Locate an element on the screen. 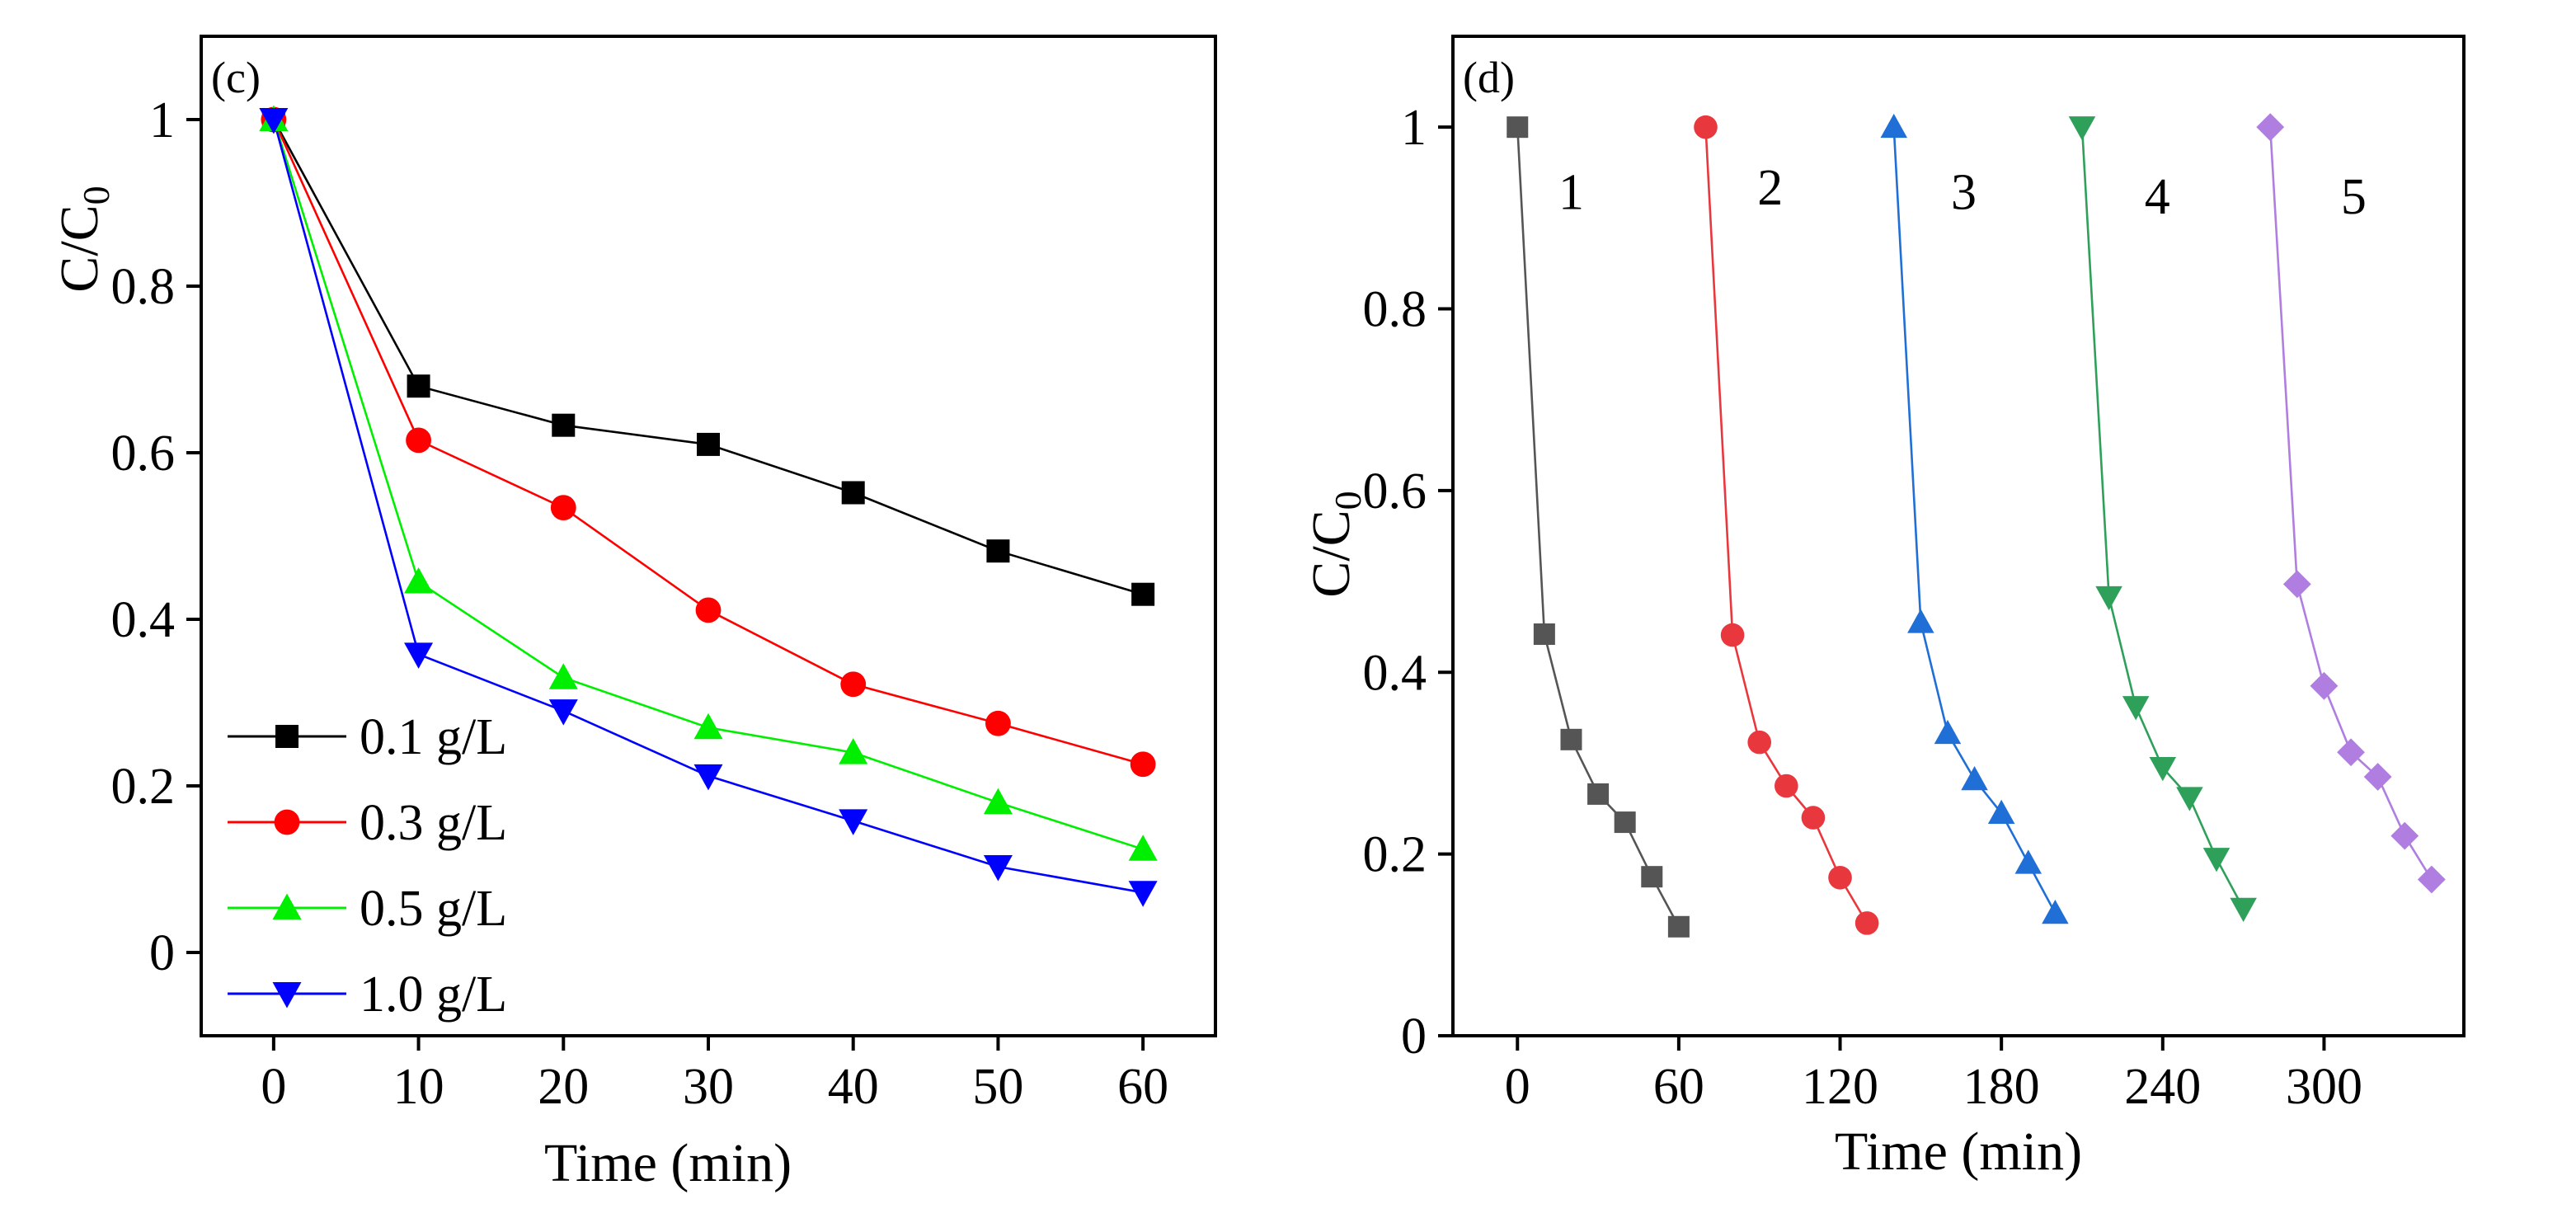 This screenshot has width=2576, height=1218. panel-d-x-tick-label: 60 is located at coordinates (1678, 1087).